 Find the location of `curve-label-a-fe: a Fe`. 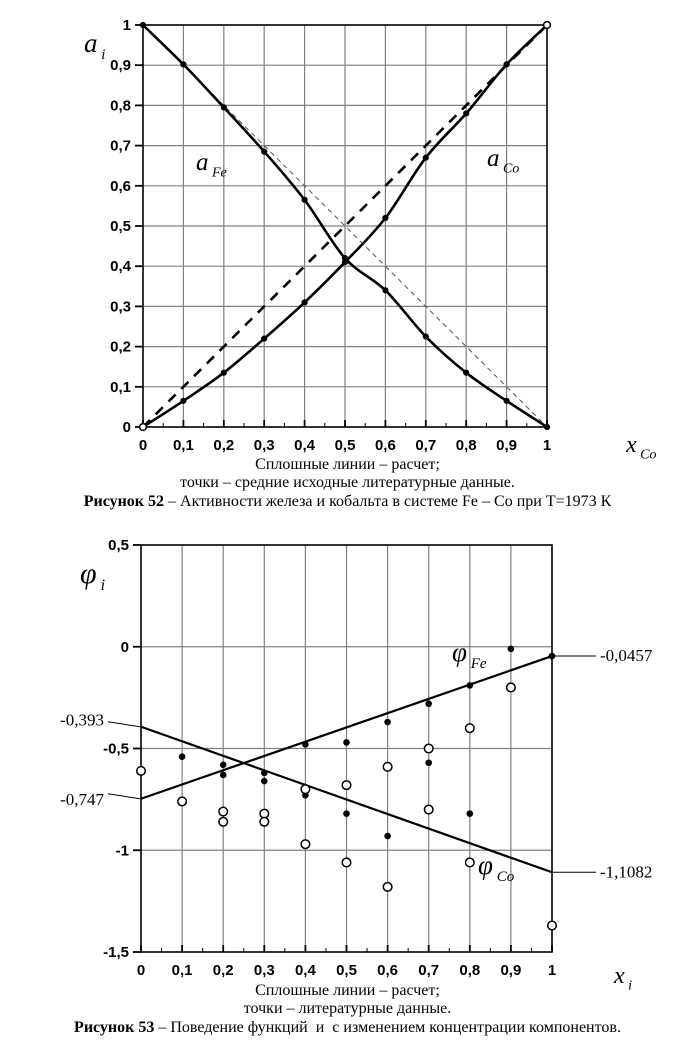

curve-label-a-fe: a Fe is located at coordinates (211, 164).